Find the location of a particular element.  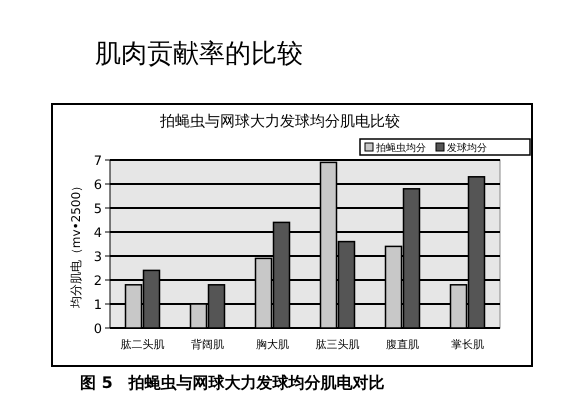

x-tick-label: 胸大肌 is located at coordinates (272, 344).